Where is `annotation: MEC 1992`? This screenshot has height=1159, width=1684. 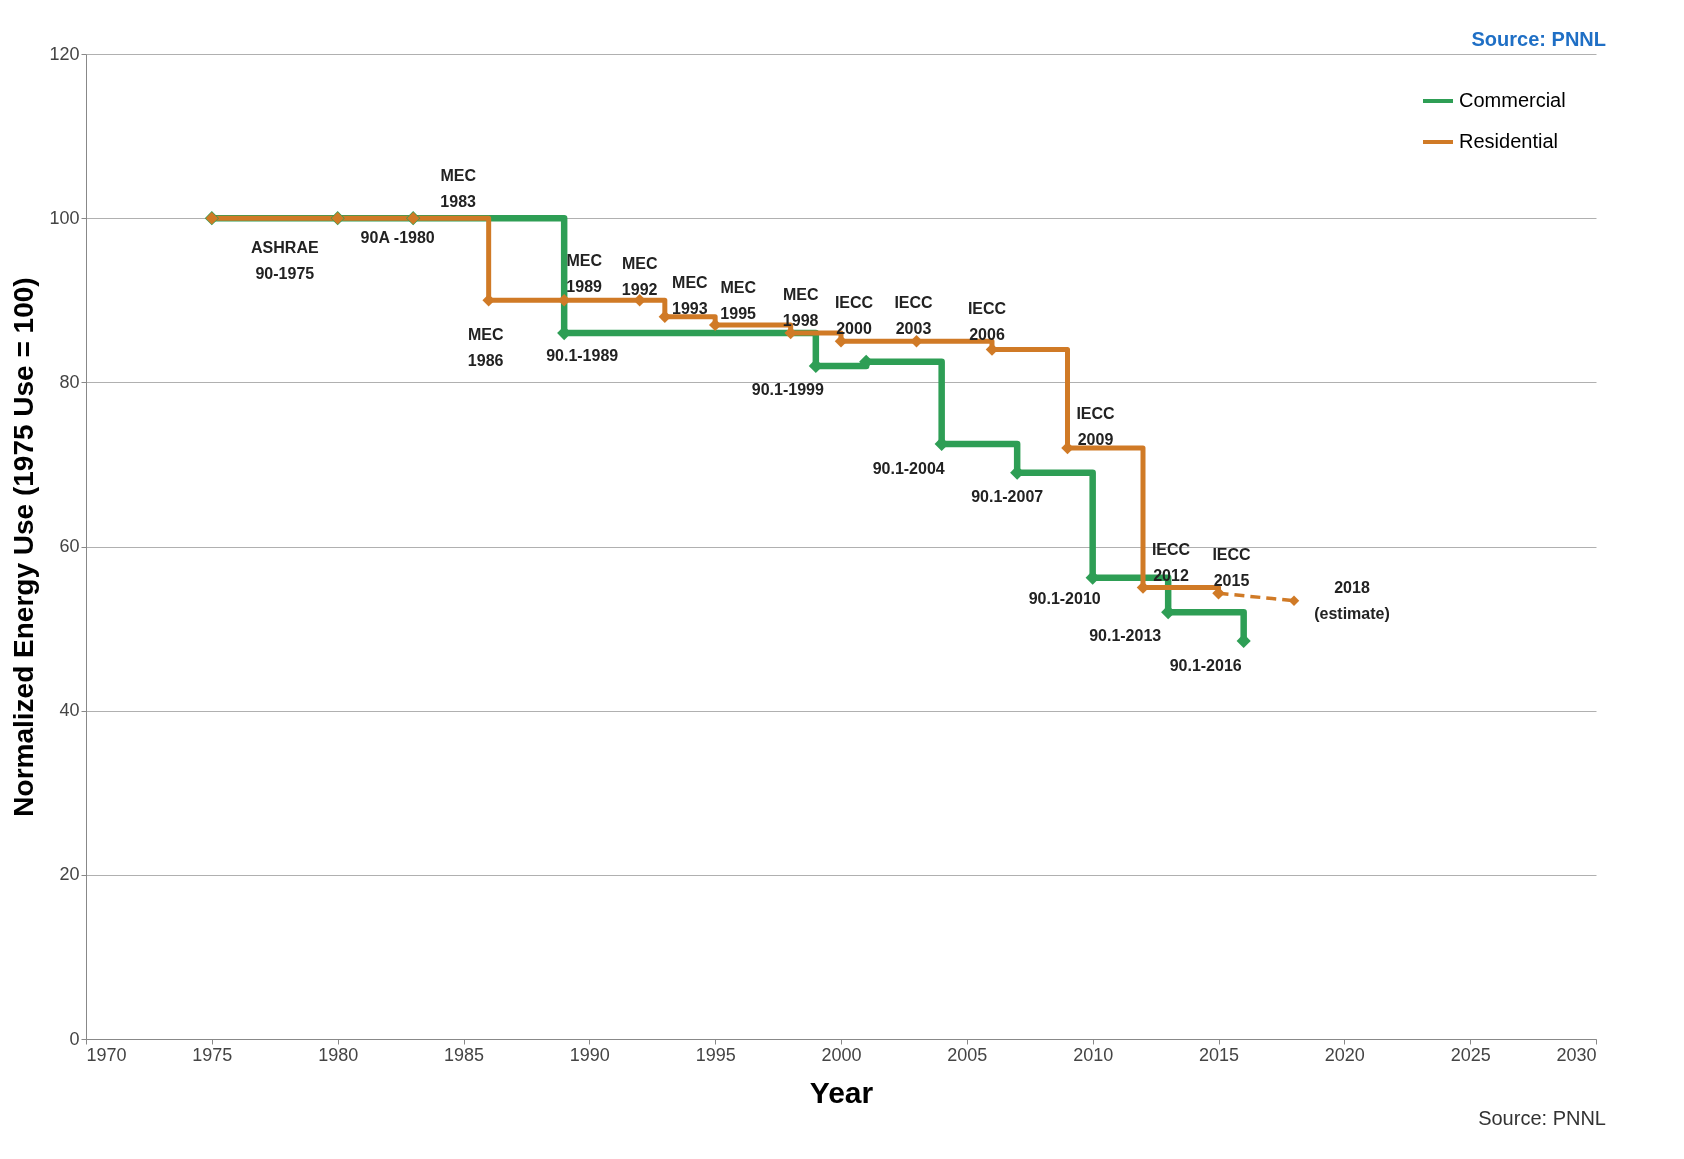
annotation: MEC 1992 is located at coordinates (639, 277).